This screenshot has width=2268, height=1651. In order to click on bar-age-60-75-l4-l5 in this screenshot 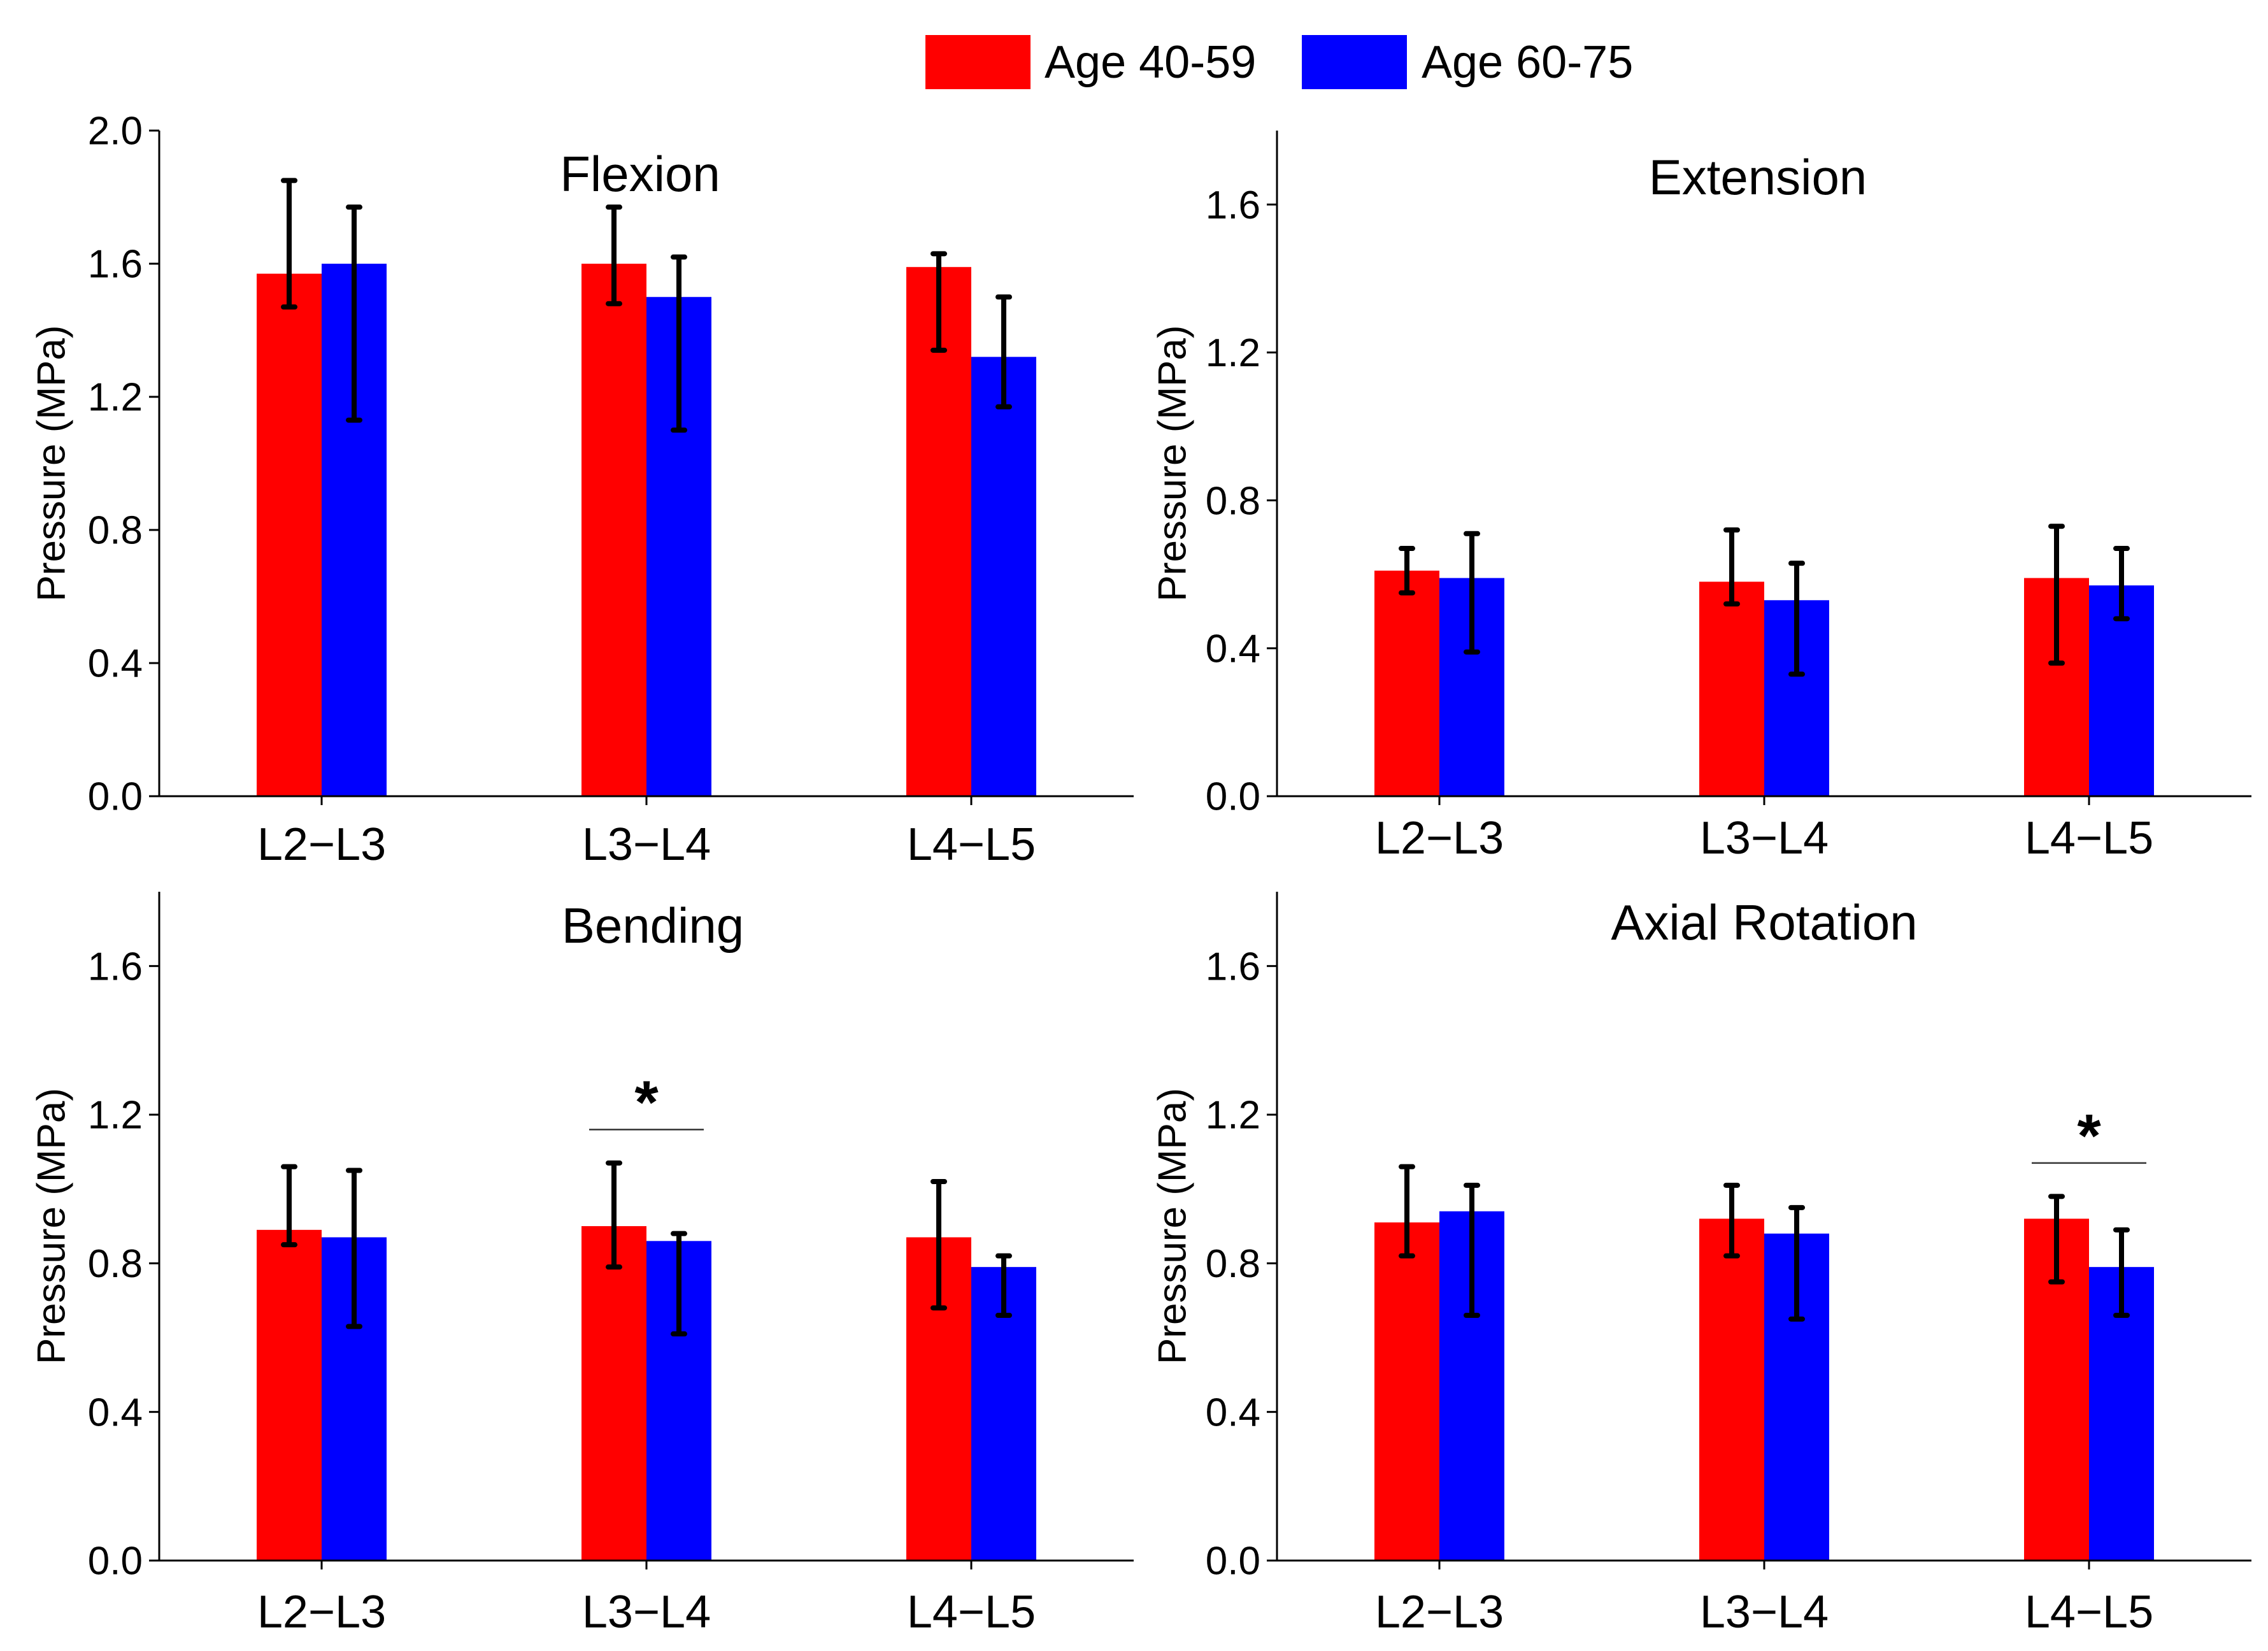, I will do `click(1003, 576)`.